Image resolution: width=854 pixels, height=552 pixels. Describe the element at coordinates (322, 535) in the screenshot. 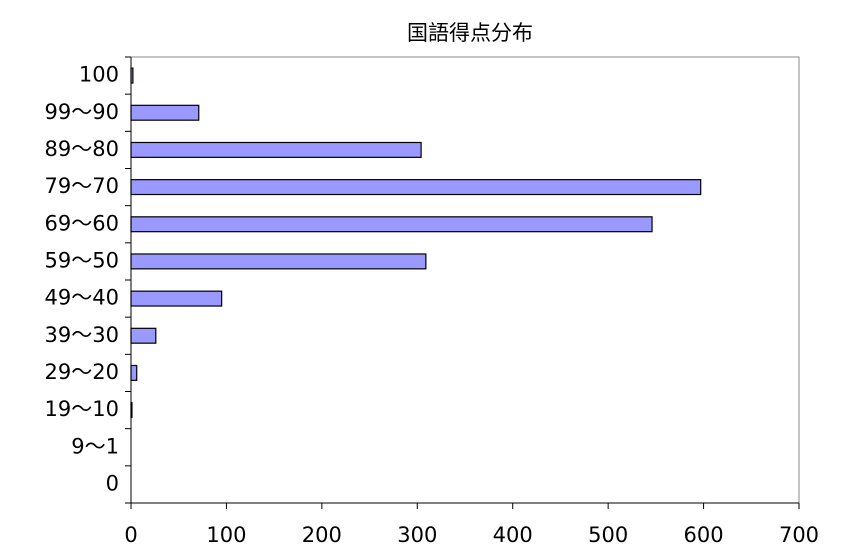

I see `x-tick-label: 200` at that location.